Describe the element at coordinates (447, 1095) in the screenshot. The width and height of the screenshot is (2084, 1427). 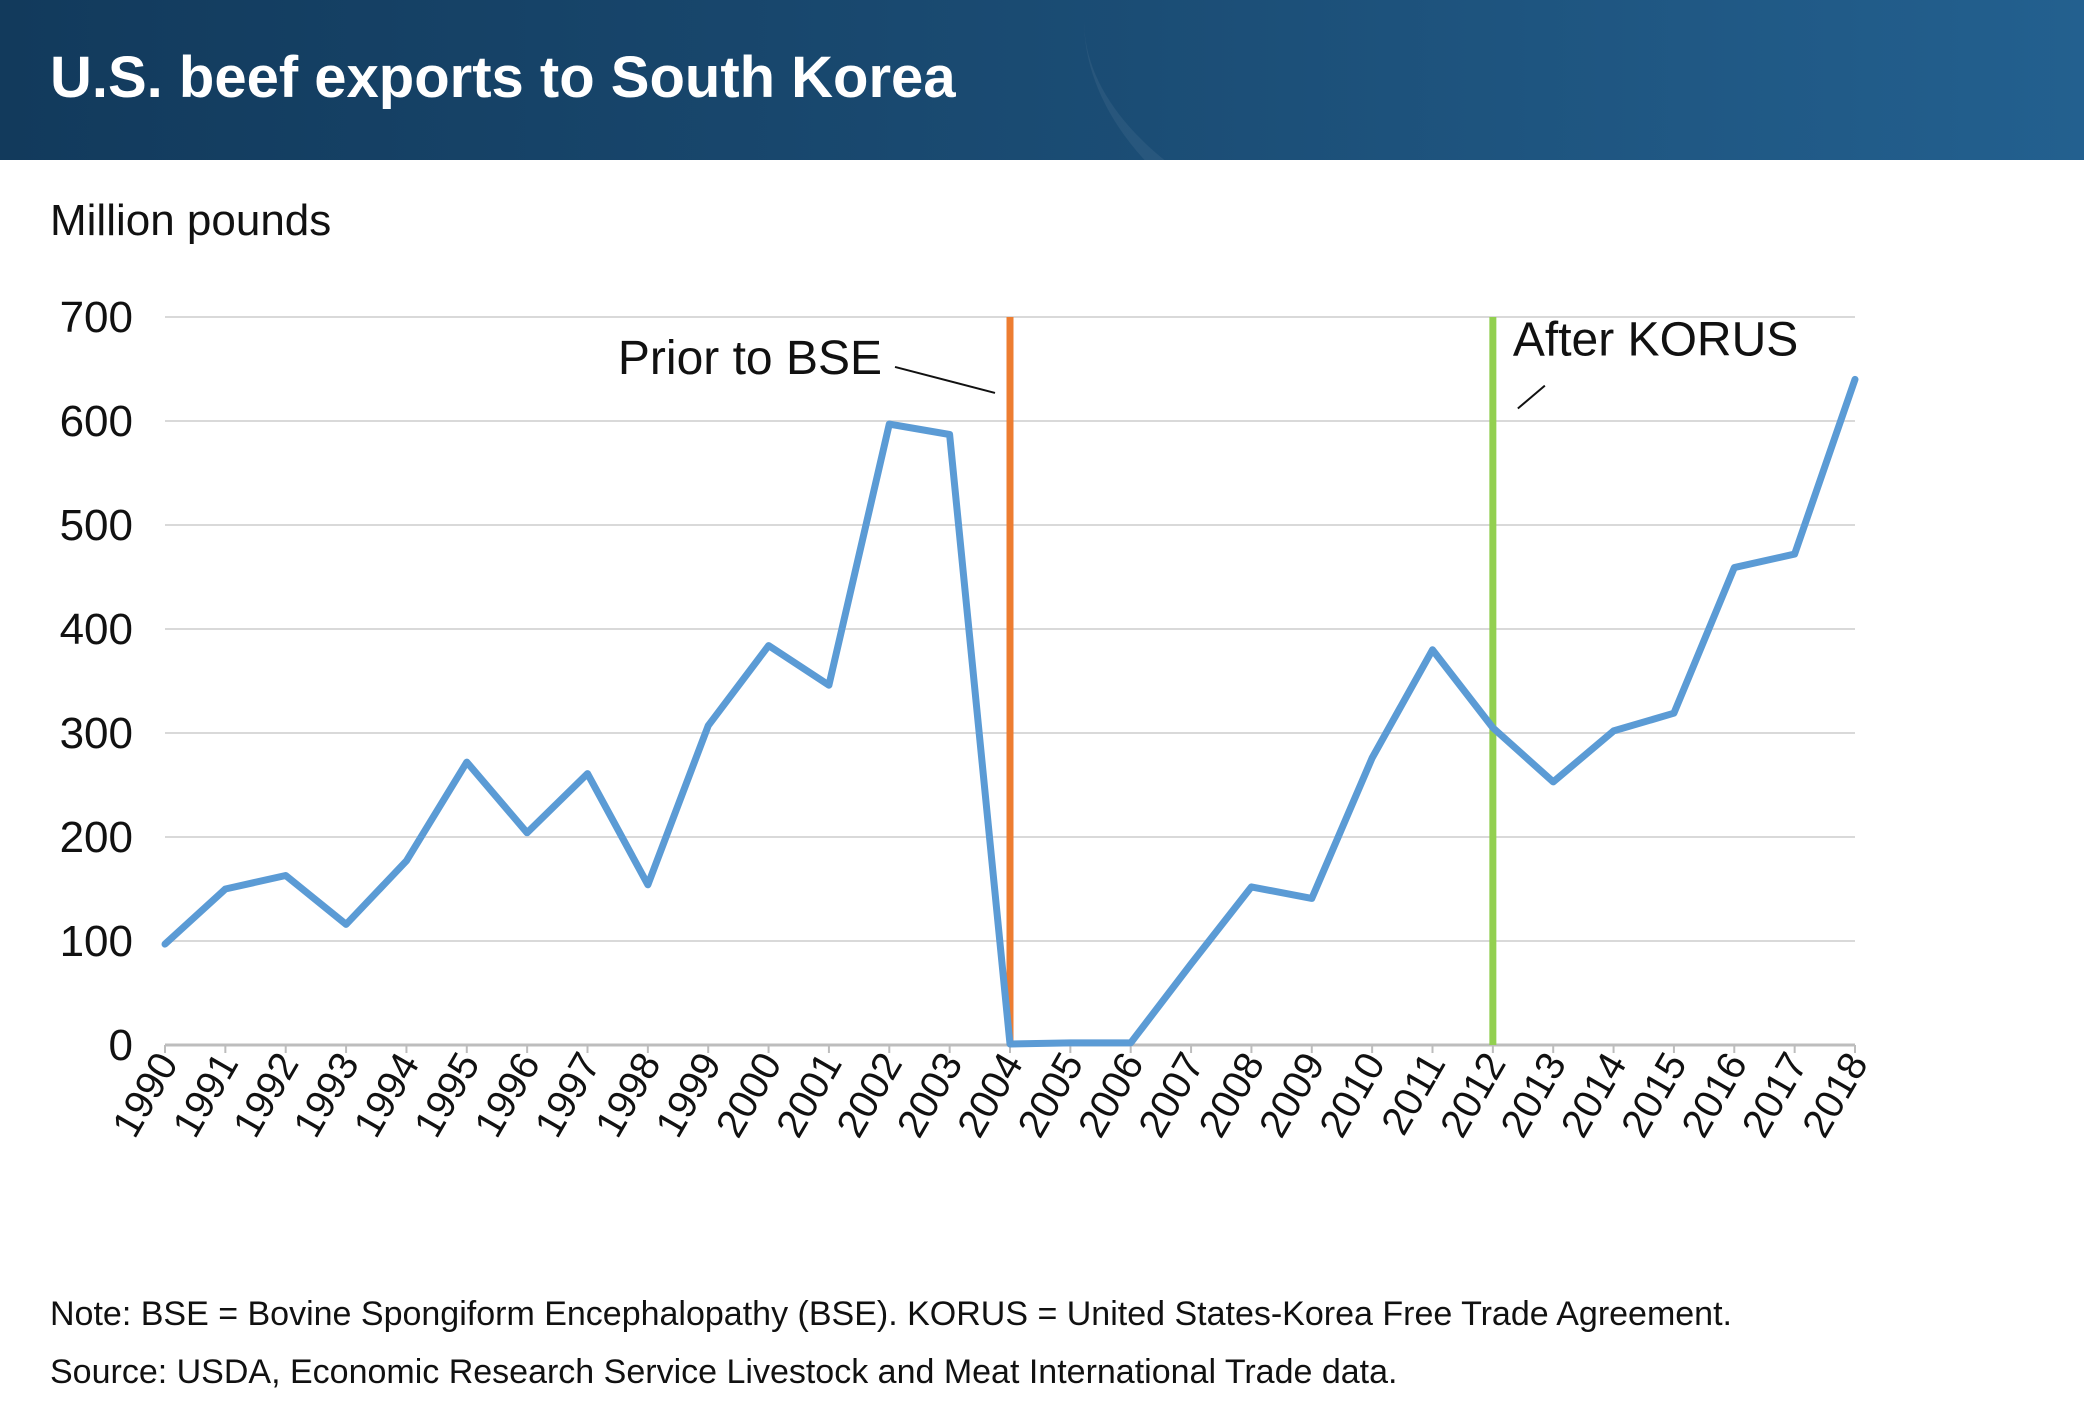
I see `x-tick-label: 1995` at that location.